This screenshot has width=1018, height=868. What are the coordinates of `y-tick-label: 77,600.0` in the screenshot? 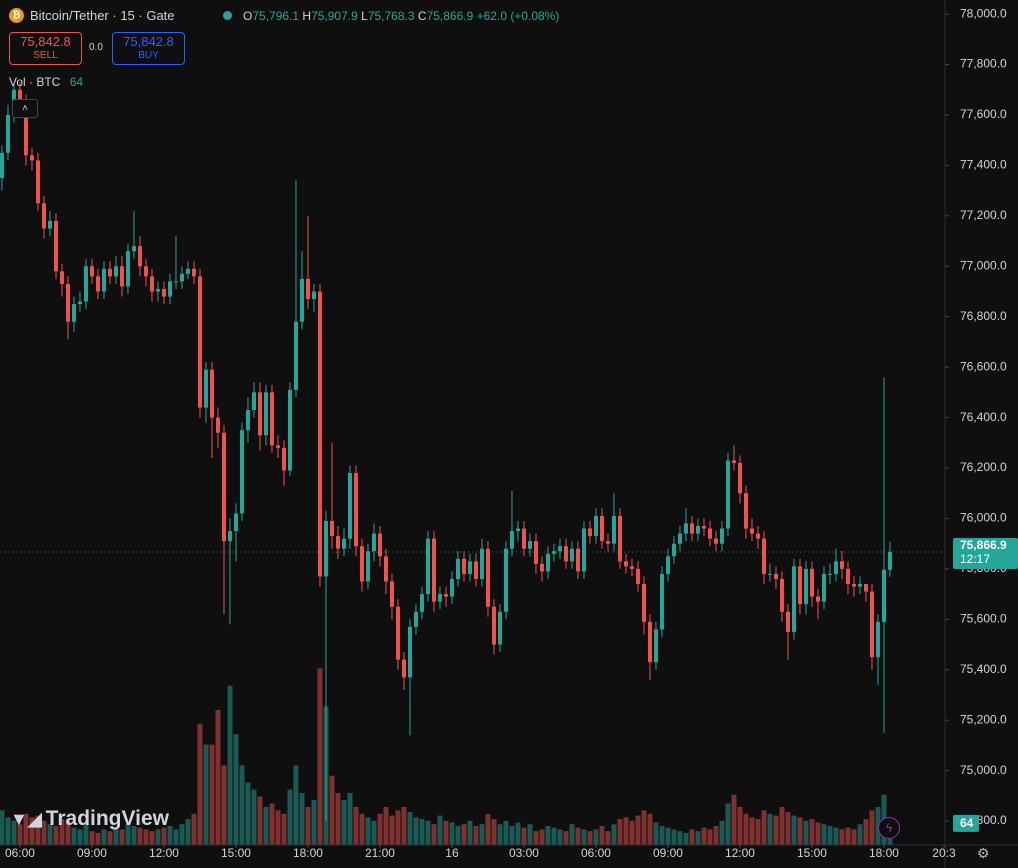 It's located at (983, 114).